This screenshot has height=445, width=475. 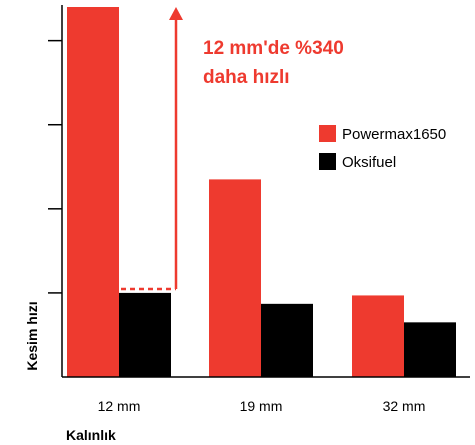 I want to click on x-tick-label-19-mm: 19 mm, so click(x=261, y=406).